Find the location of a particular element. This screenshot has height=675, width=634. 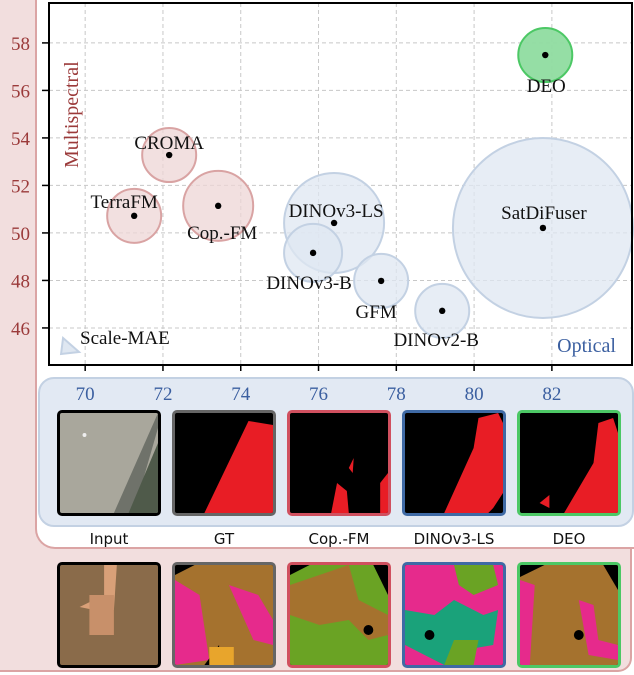

x-tick-label: 76 is located at coordinates (318, 394).